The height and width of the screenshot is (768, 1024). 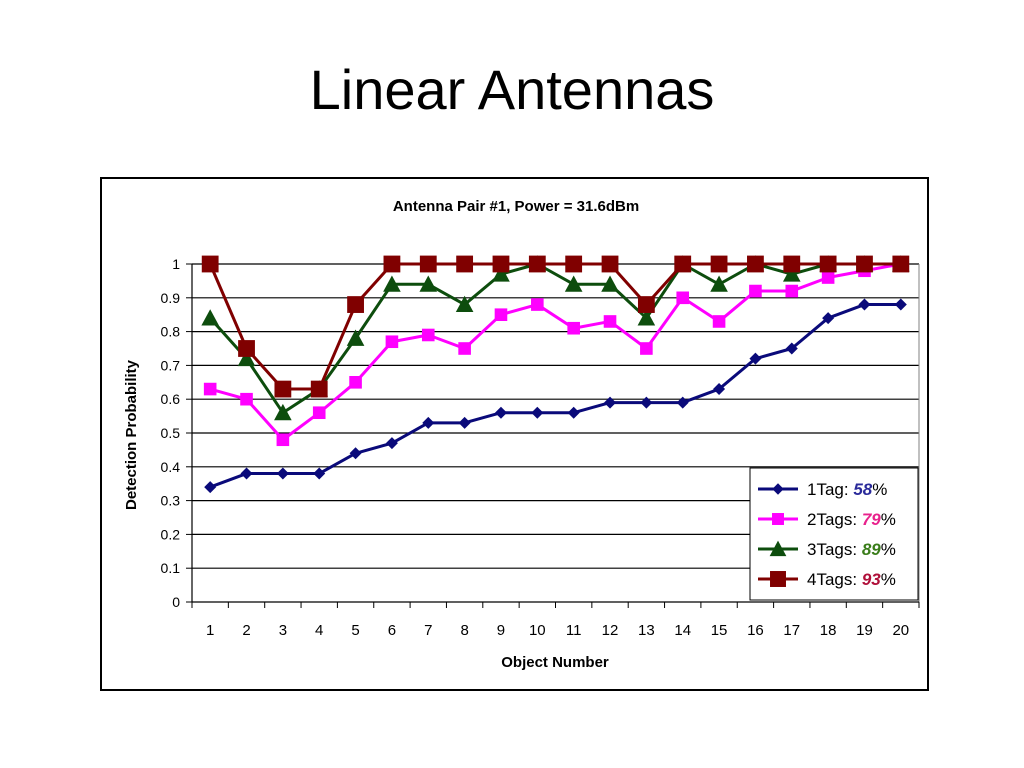 I want to click on legend-percent: 93, so click(x=871, y=579).